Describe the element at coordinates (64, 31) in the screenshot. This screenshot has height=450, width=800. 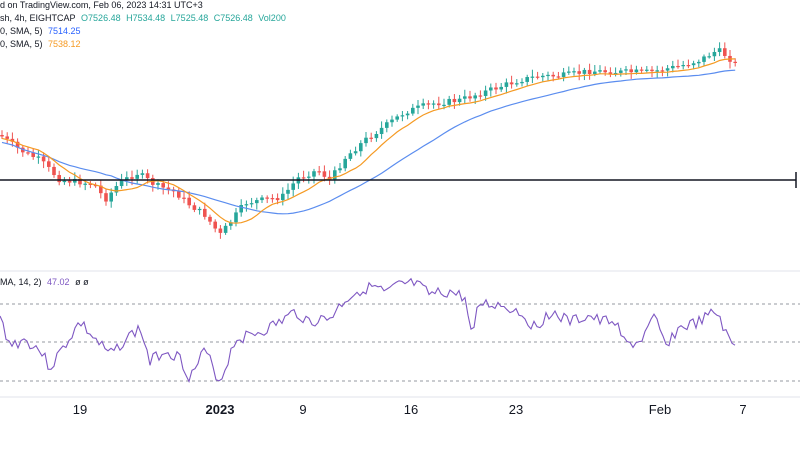
I see `ma1-value: 7514.25` at that location.